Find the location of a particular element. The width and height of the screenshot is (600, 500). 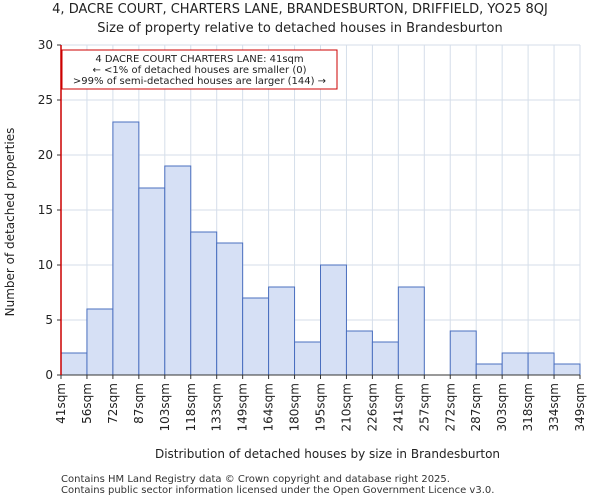

x-tick-label: 272sqm is located at coordinates (450, 407).